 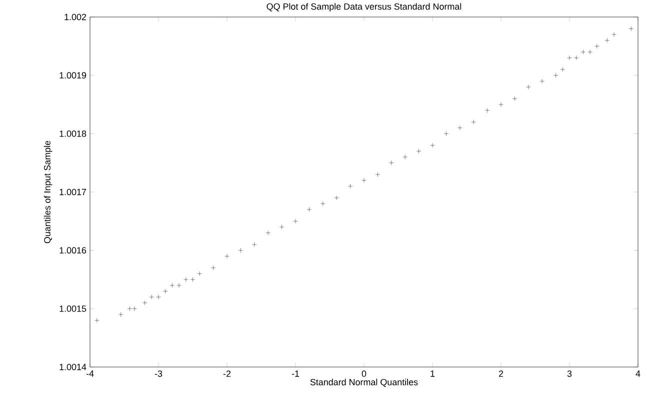 What do you see at coordinates (364, 382) in the screenshot?
I see `x-axis-title: Standard Normal Quantiles` at bounding box center [364, 382].